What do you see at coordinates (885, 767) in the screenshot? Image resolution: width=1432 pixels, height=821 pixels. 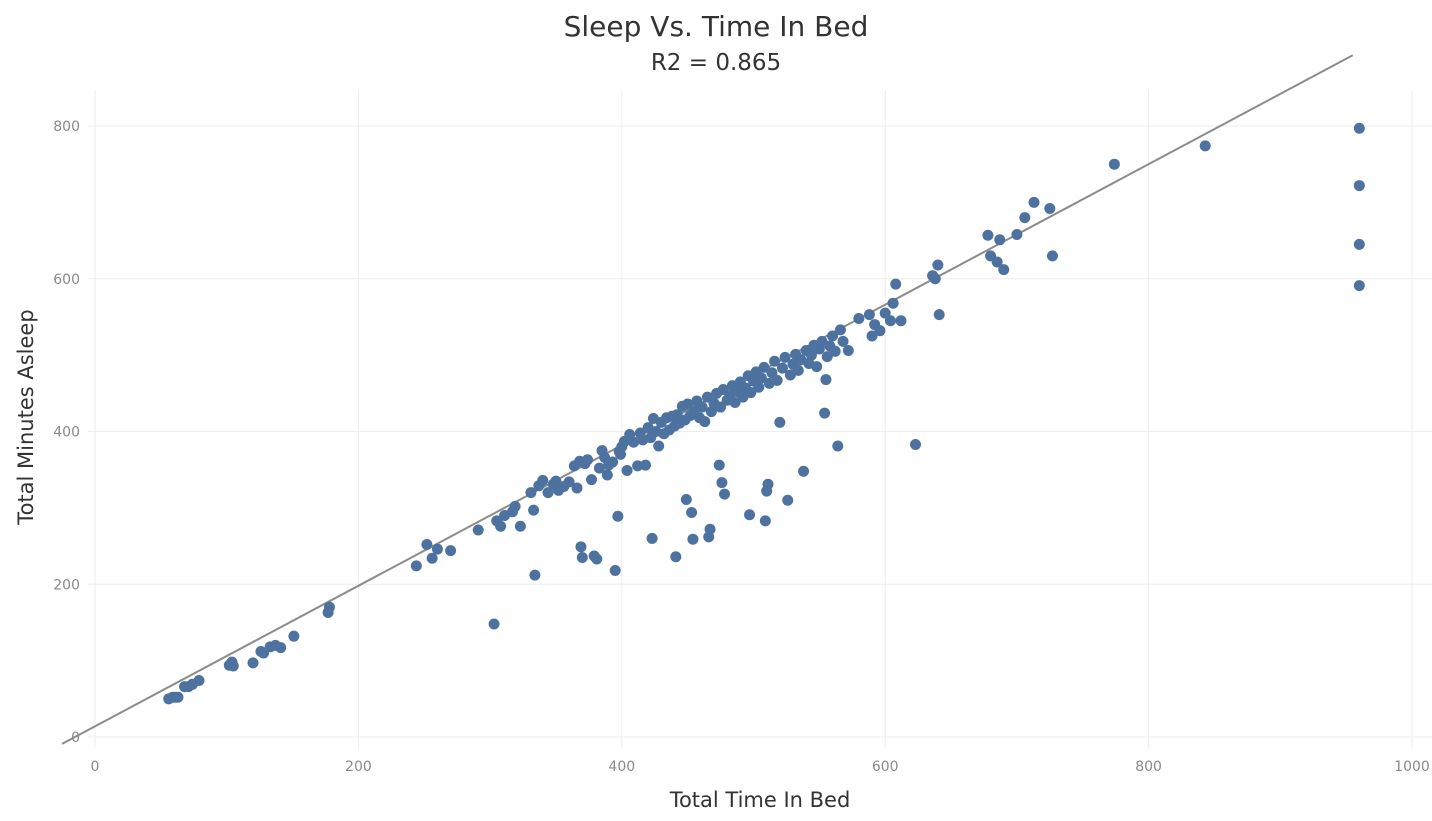 I see `x-tick-label: 600` at bounding box center [885, 767].